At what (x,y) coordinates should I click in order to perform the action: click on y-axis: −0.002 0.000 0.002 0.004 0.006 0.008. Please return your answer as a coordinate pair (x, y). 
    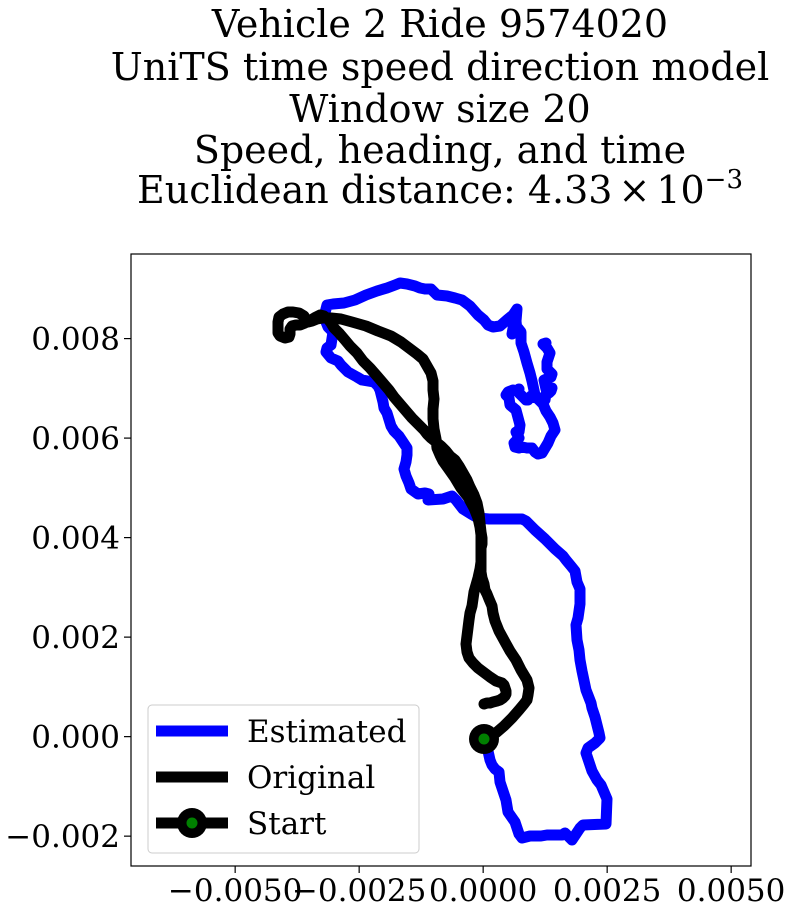
    Looking at the image, I should click on (68, 588).